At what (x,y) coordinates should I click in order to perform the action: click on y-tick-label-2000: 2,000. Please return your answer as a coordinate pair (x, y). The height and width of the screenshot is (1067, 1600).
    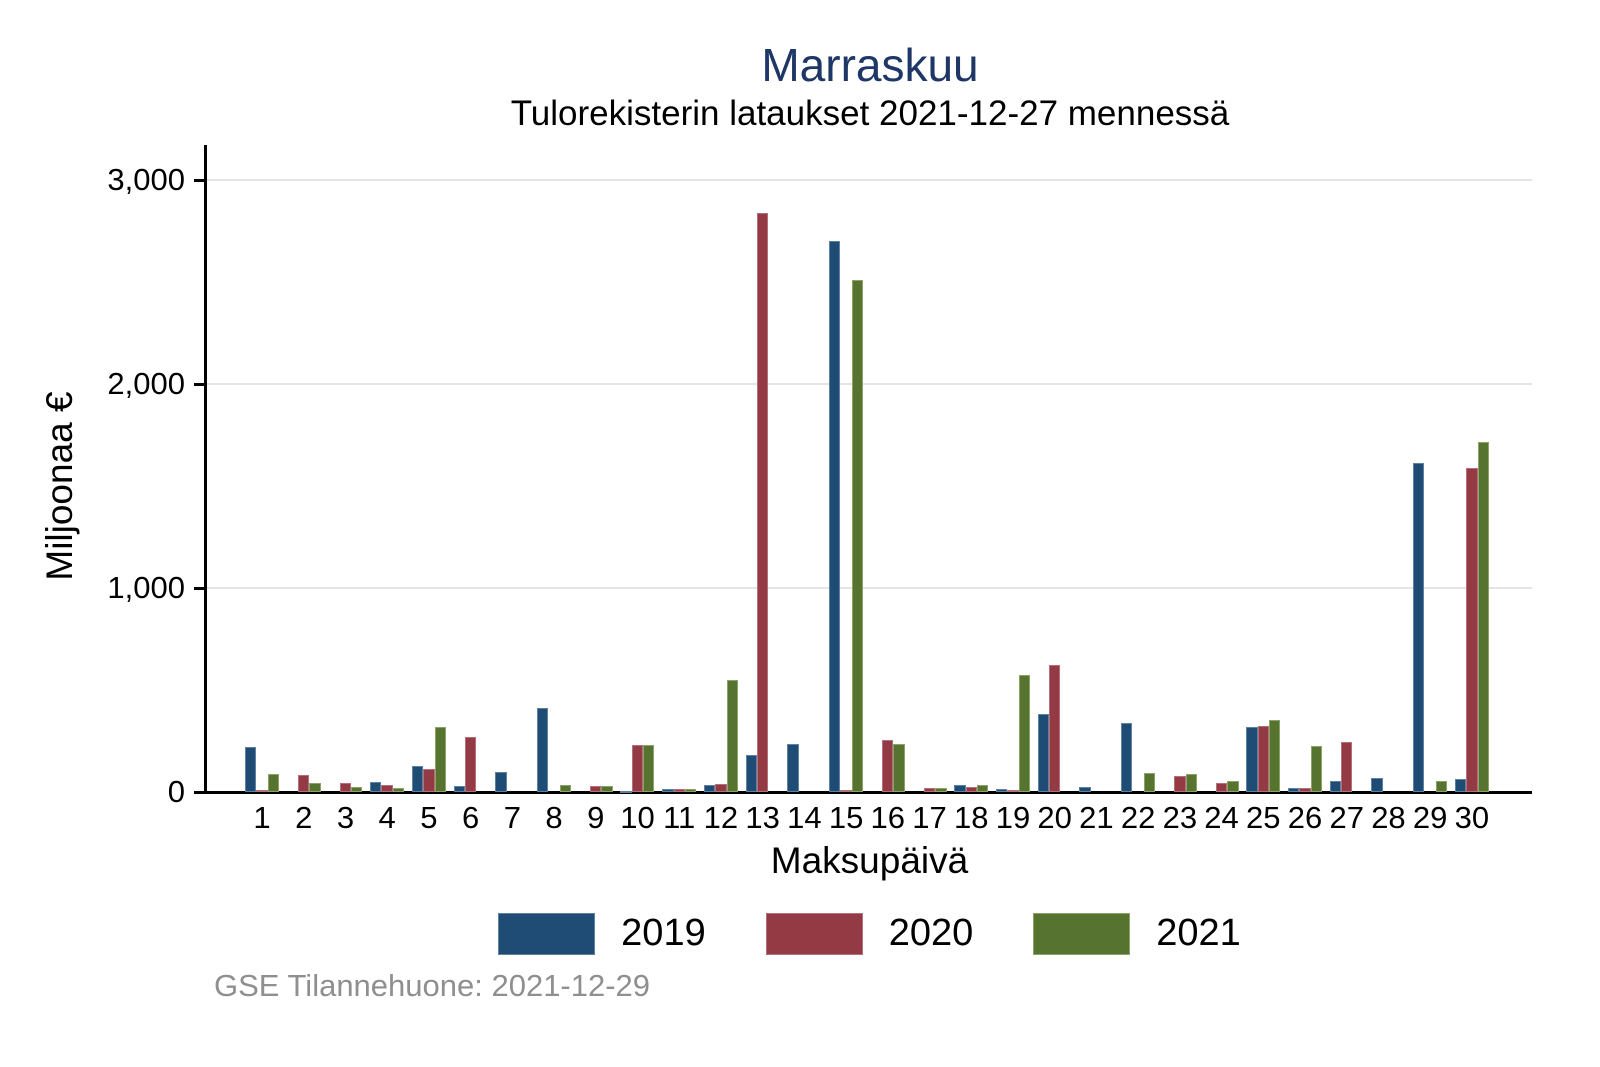
    Looking at the image, I should click on (146, 383).